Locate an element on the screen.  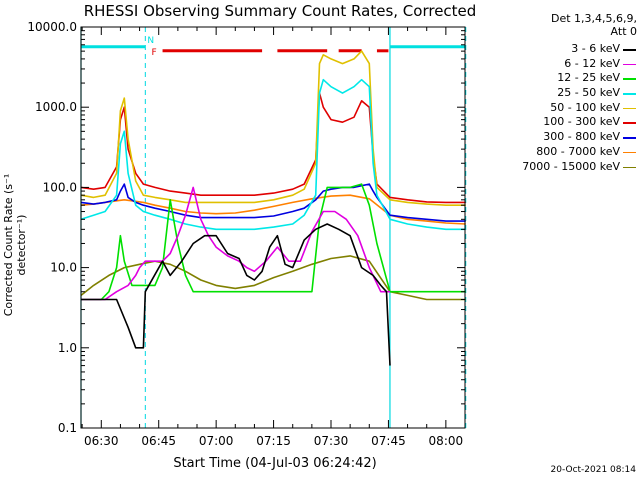
x-tick-label: 08:00 is located at coordinates (446, 441).